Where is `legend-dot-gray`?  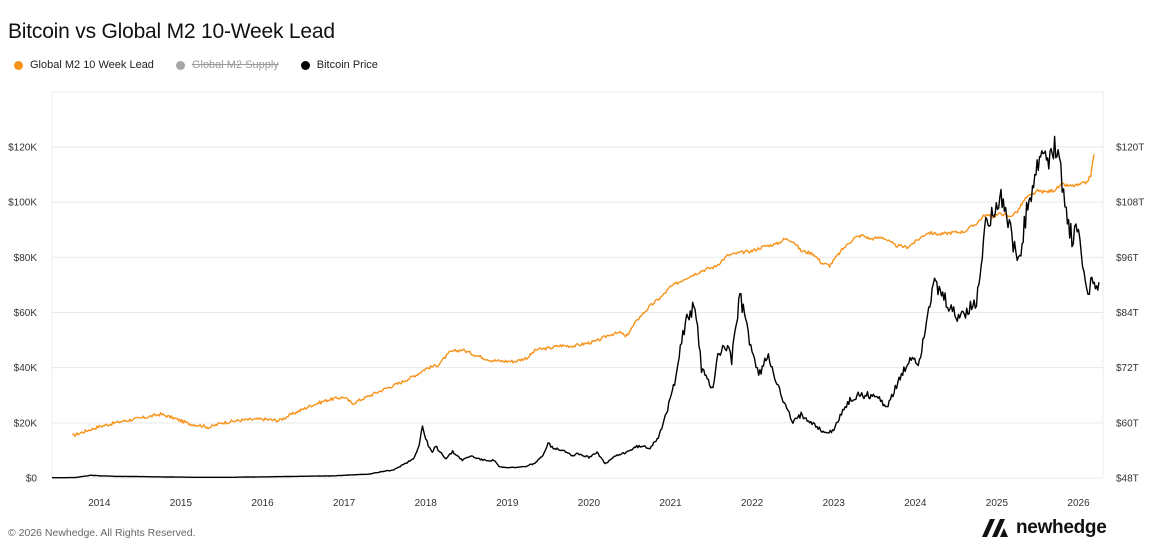 legend-dot-gray is located at coordinates (180, 65).